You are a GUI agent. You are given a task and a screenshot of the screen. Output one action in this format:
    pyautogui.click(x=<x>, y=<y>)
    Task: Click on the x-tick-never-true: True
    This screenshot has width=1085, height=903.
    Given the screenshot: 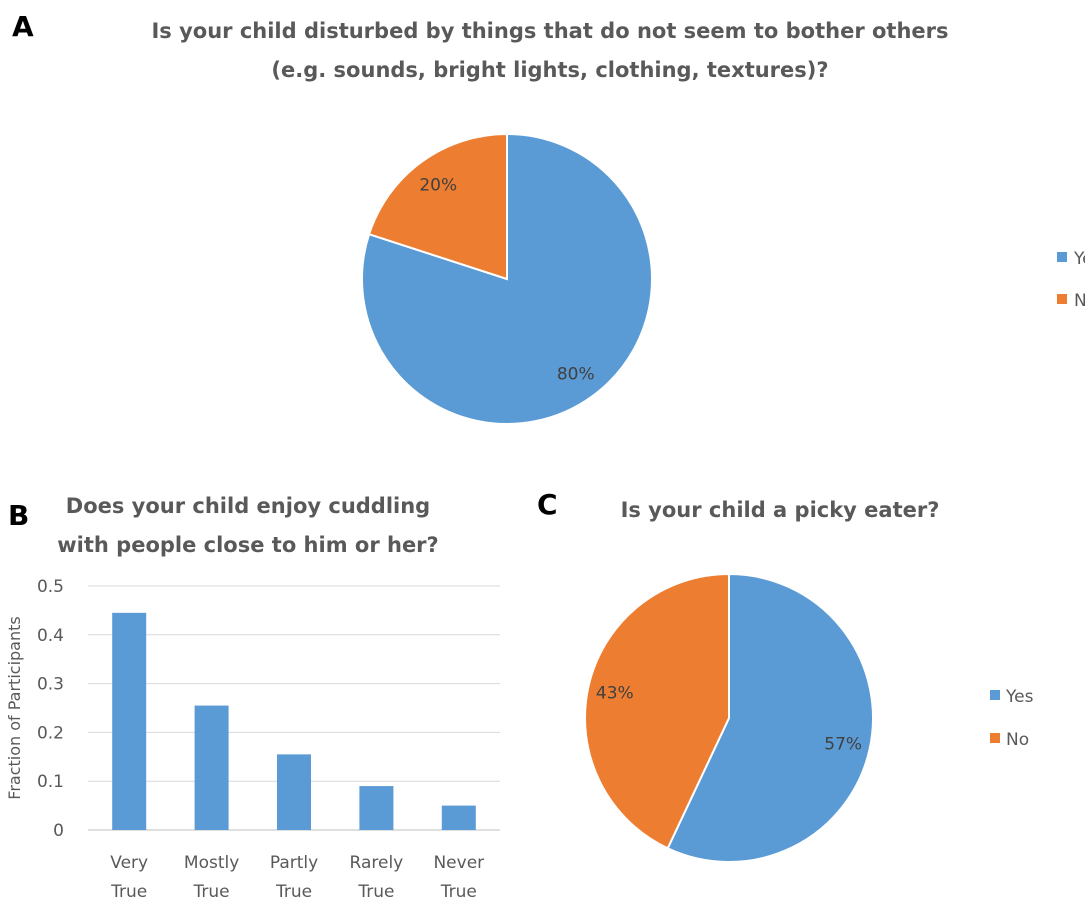 What is the action you would take?
    pyautogui.click(x=458, y=892)
    